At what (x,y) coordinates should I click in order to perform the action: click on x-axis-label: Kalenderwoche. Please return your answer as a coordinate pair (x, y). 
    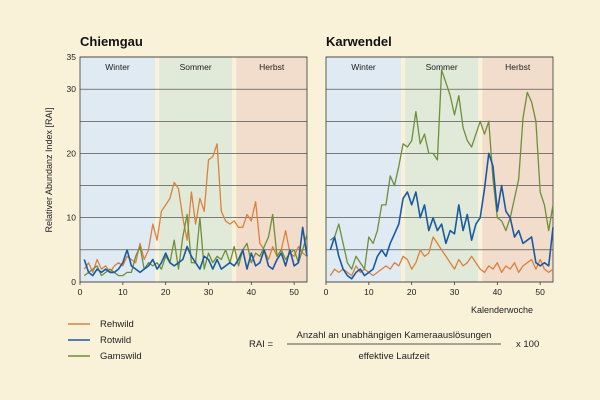
    Looking at the image, I should click on (502, 310).